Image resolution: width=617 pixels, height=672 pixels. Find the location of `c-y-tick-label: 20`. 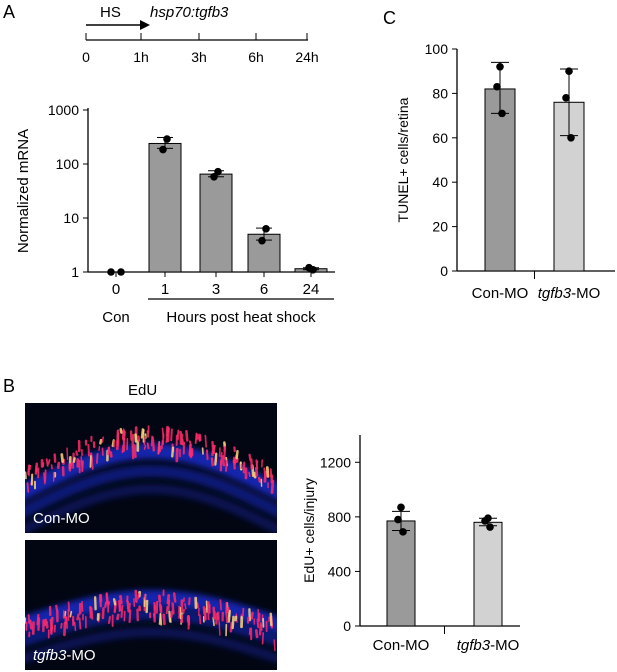

c-y-tick-label: 20 is located at coordinates (440, 227).